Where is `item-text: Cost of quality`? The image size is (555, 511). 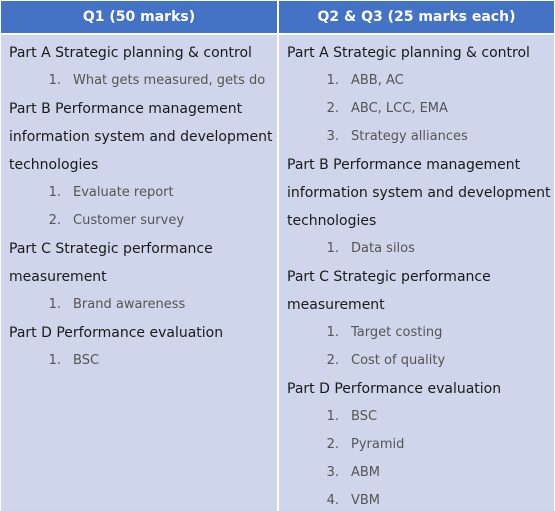 item-text: Cost of quality is located at coordinates (398, 360).